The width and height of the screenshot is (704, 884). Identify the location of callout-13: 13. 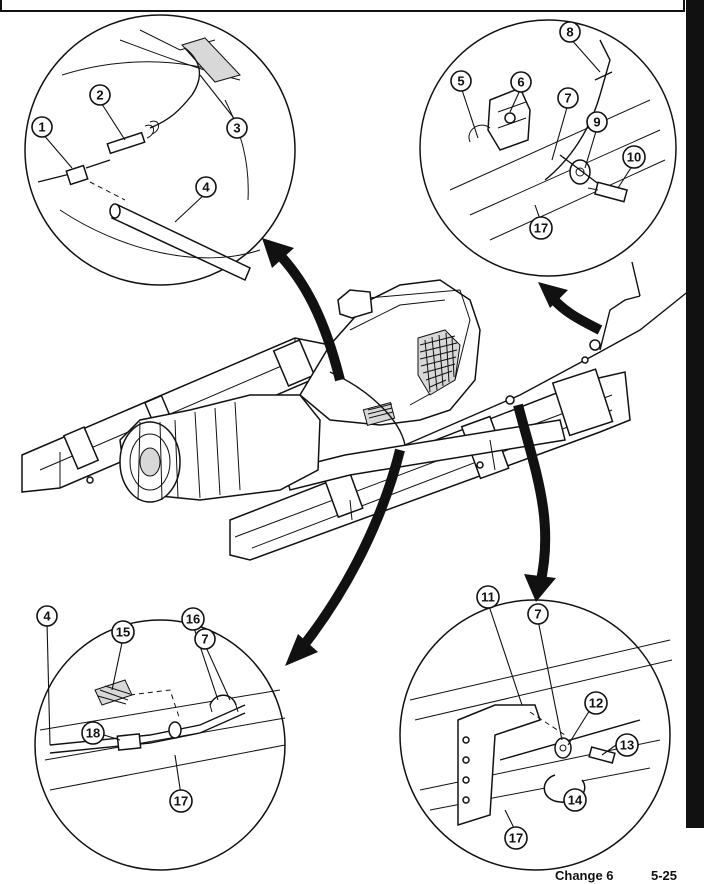
(627, 745).